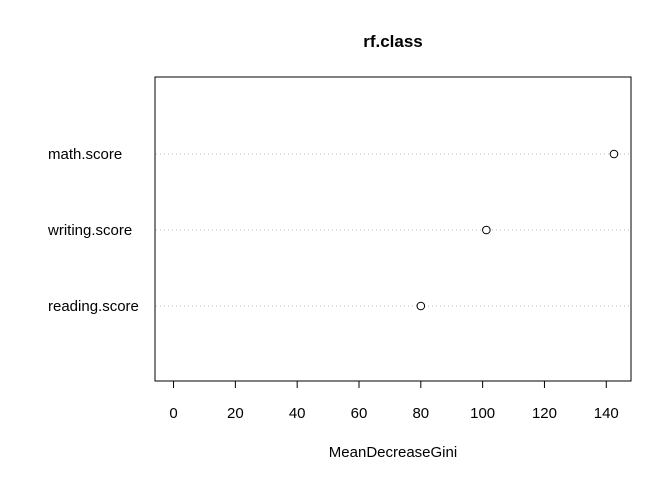  Describe the element at coordinates (486, 230) in the screenshot. I see `point-writing-score` at that location.